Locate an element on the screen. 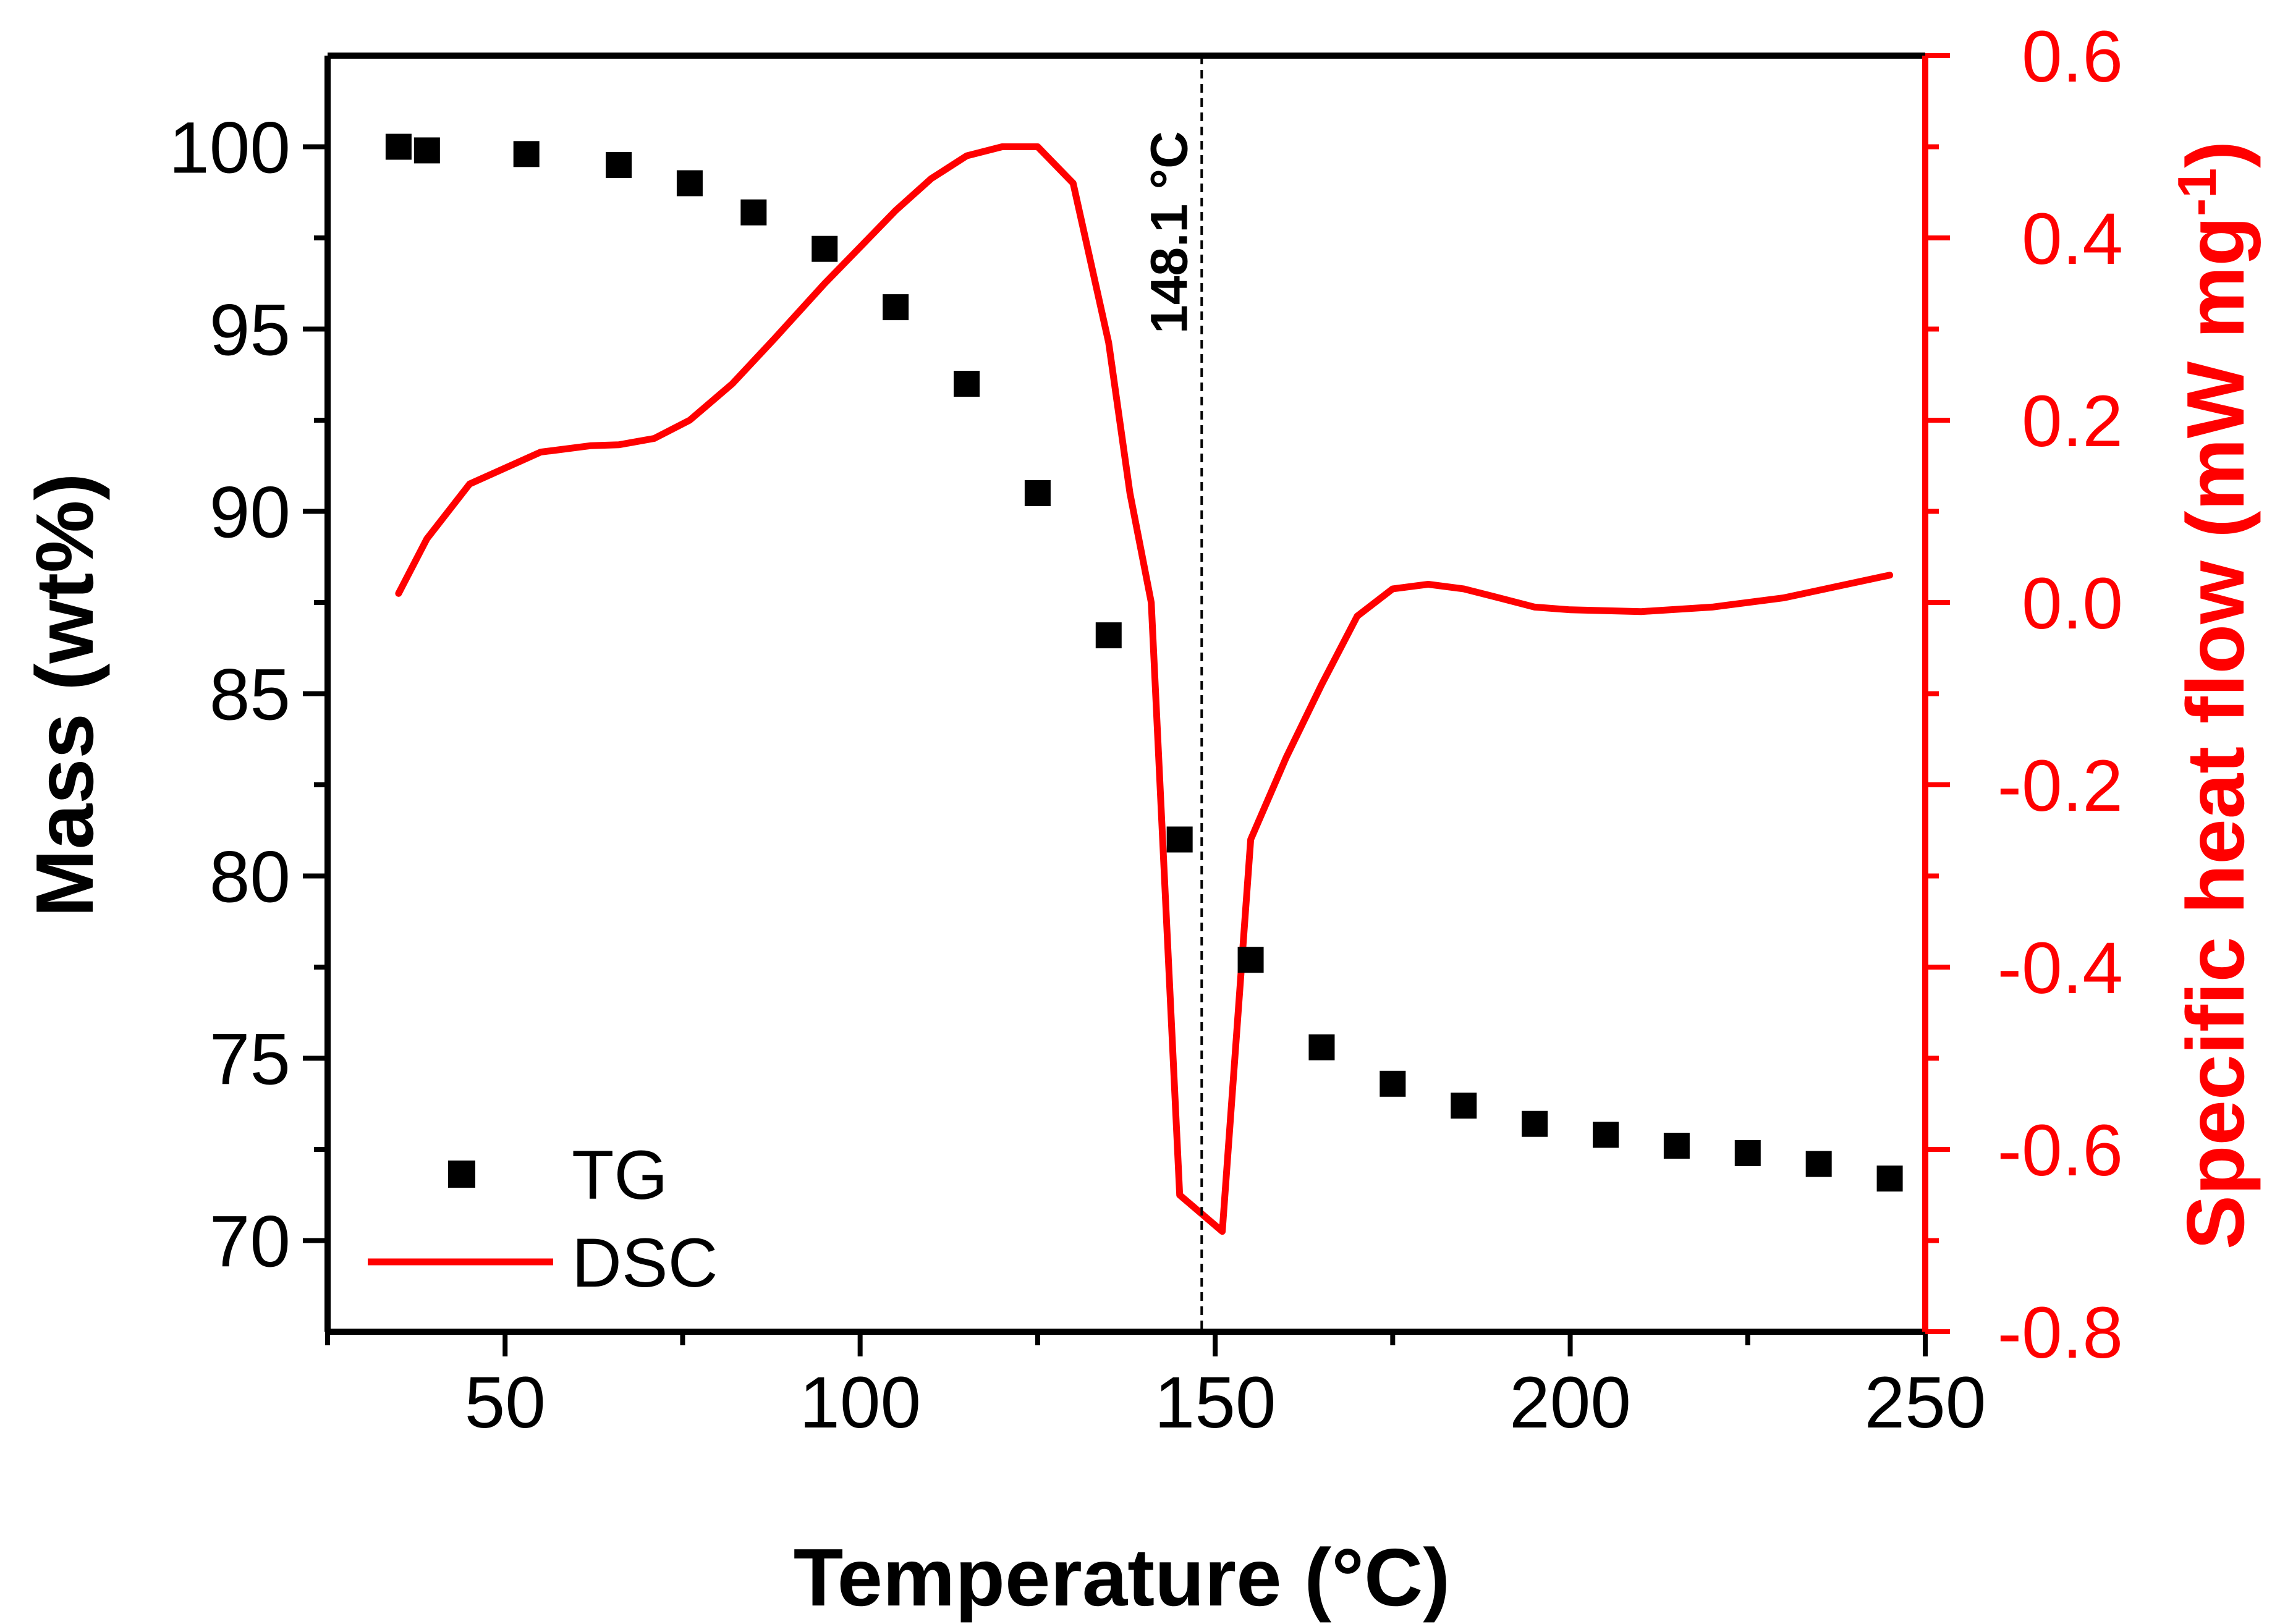  y2-tick-label: -0.8 is located at coordinates (2060, 1333).